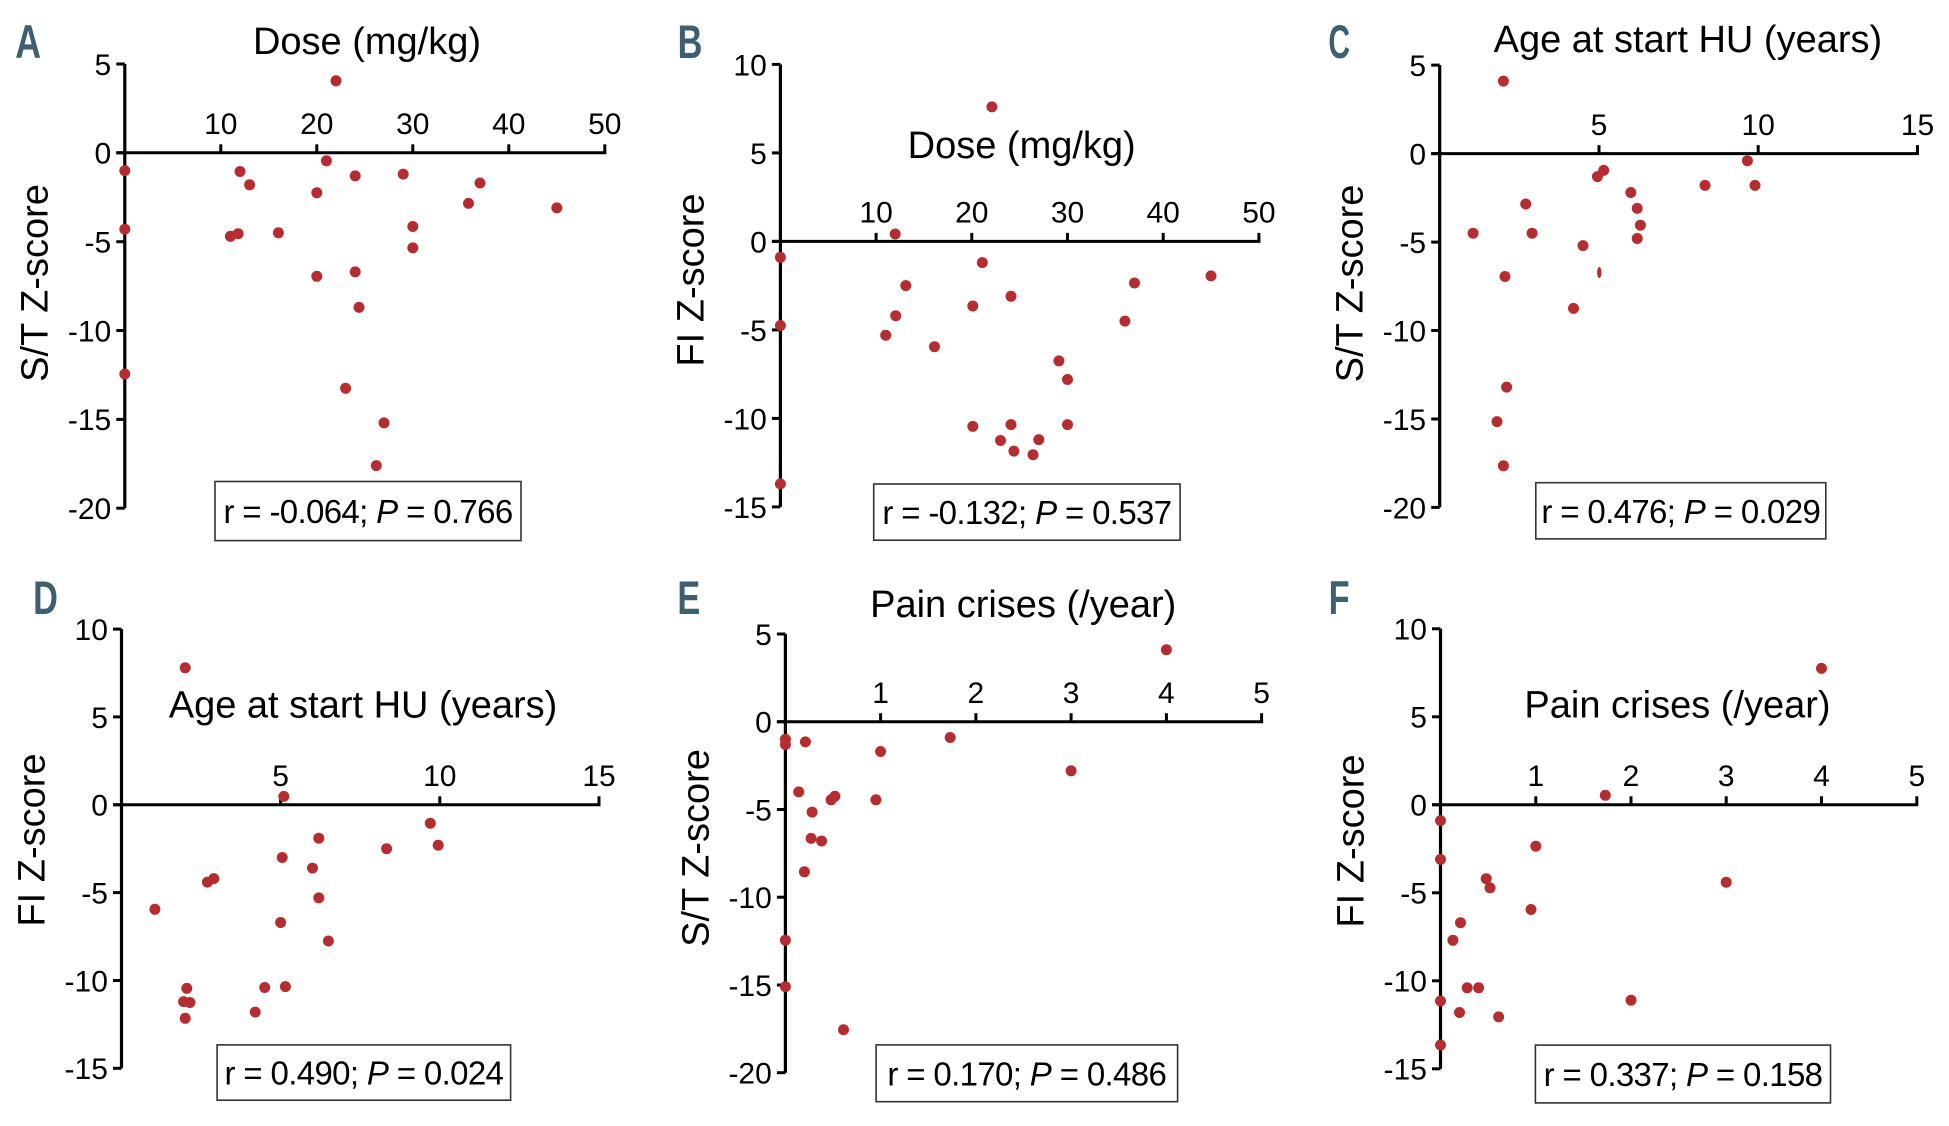 Image resolution: width=1949 pixels, height=1126 pixels. What do you see at coordinates (364, 1073) in the screenshot?
I see `svg-text: r = 0.490; P = 0.024` at bounding box center [364, 1073].